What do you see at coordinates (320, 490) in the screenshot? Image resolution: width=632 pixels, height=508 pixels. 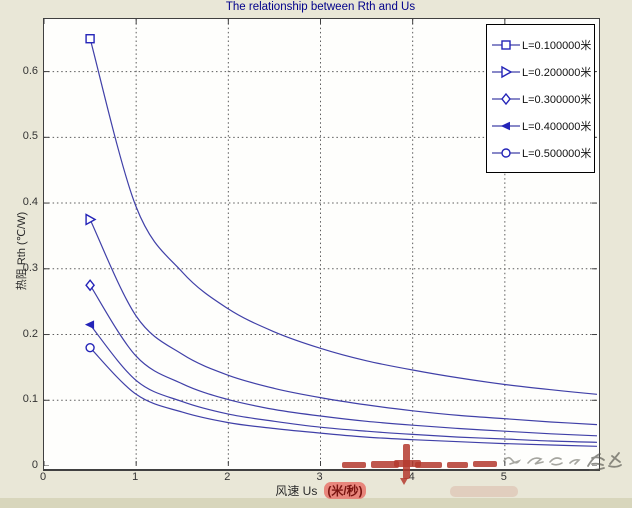 I see `x-axis-label: 风速 Us (米/秒)` at bounding box center [320, 490].